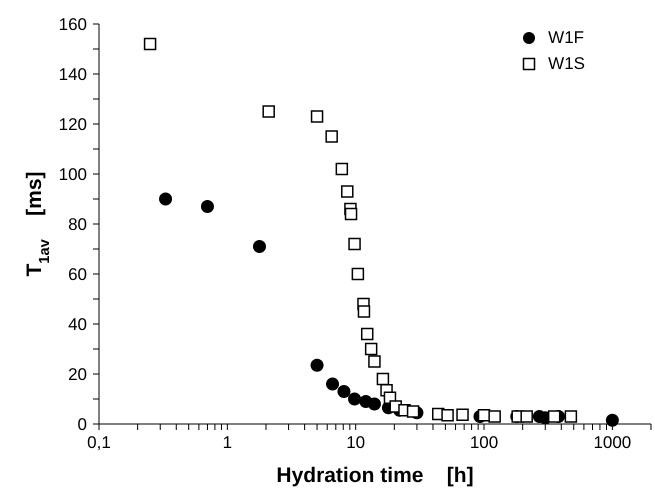 The image size is (655, 498). What do you see at coordinates (612, 442) in the screenshot?
I see `x-tick-label: 1000` at bounding box center [612, 442].